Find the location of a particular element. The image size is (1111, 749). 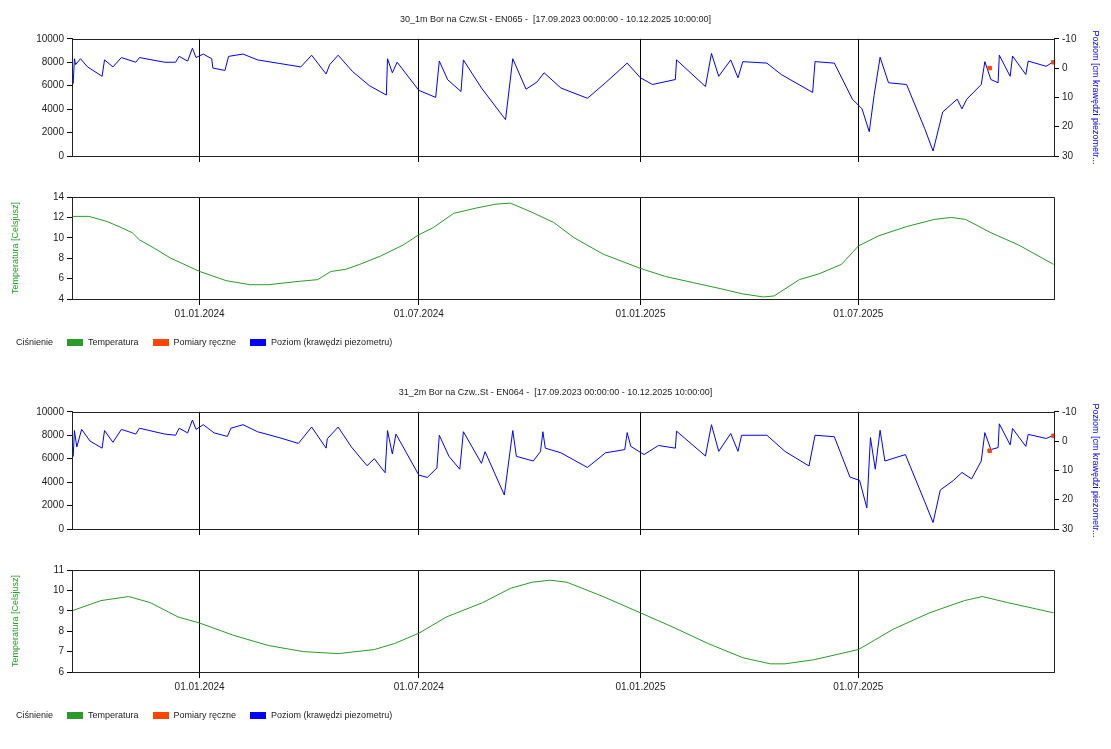

chart-title: 31_2m Bor na Czw..St - EN064 - [17.09.2023 00:00:00 - 10.12.2025 10:00:00] is located at coordinates (555, 391).